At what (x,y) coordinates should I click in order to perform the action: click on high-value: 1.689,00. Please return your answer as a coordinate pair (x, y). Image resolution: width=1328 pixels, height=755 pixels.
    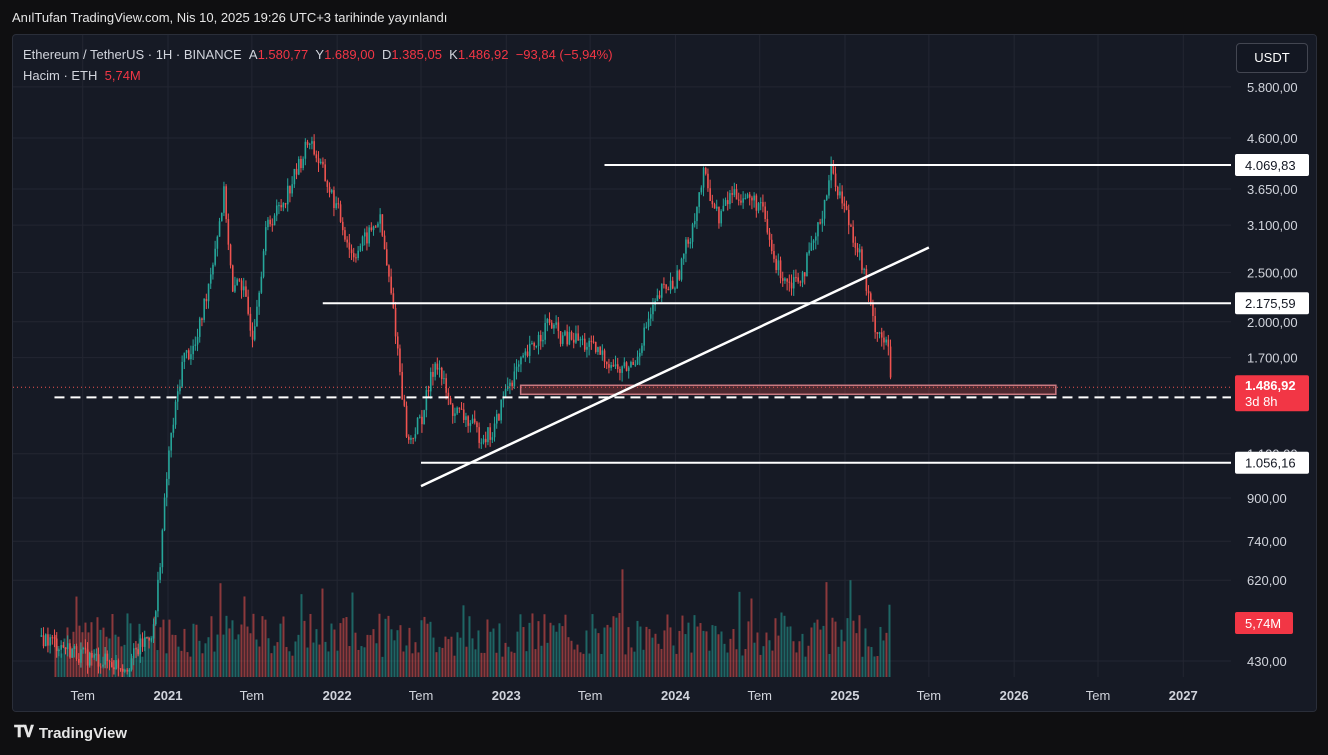
    Looking at the image, I should click on (349, 54).